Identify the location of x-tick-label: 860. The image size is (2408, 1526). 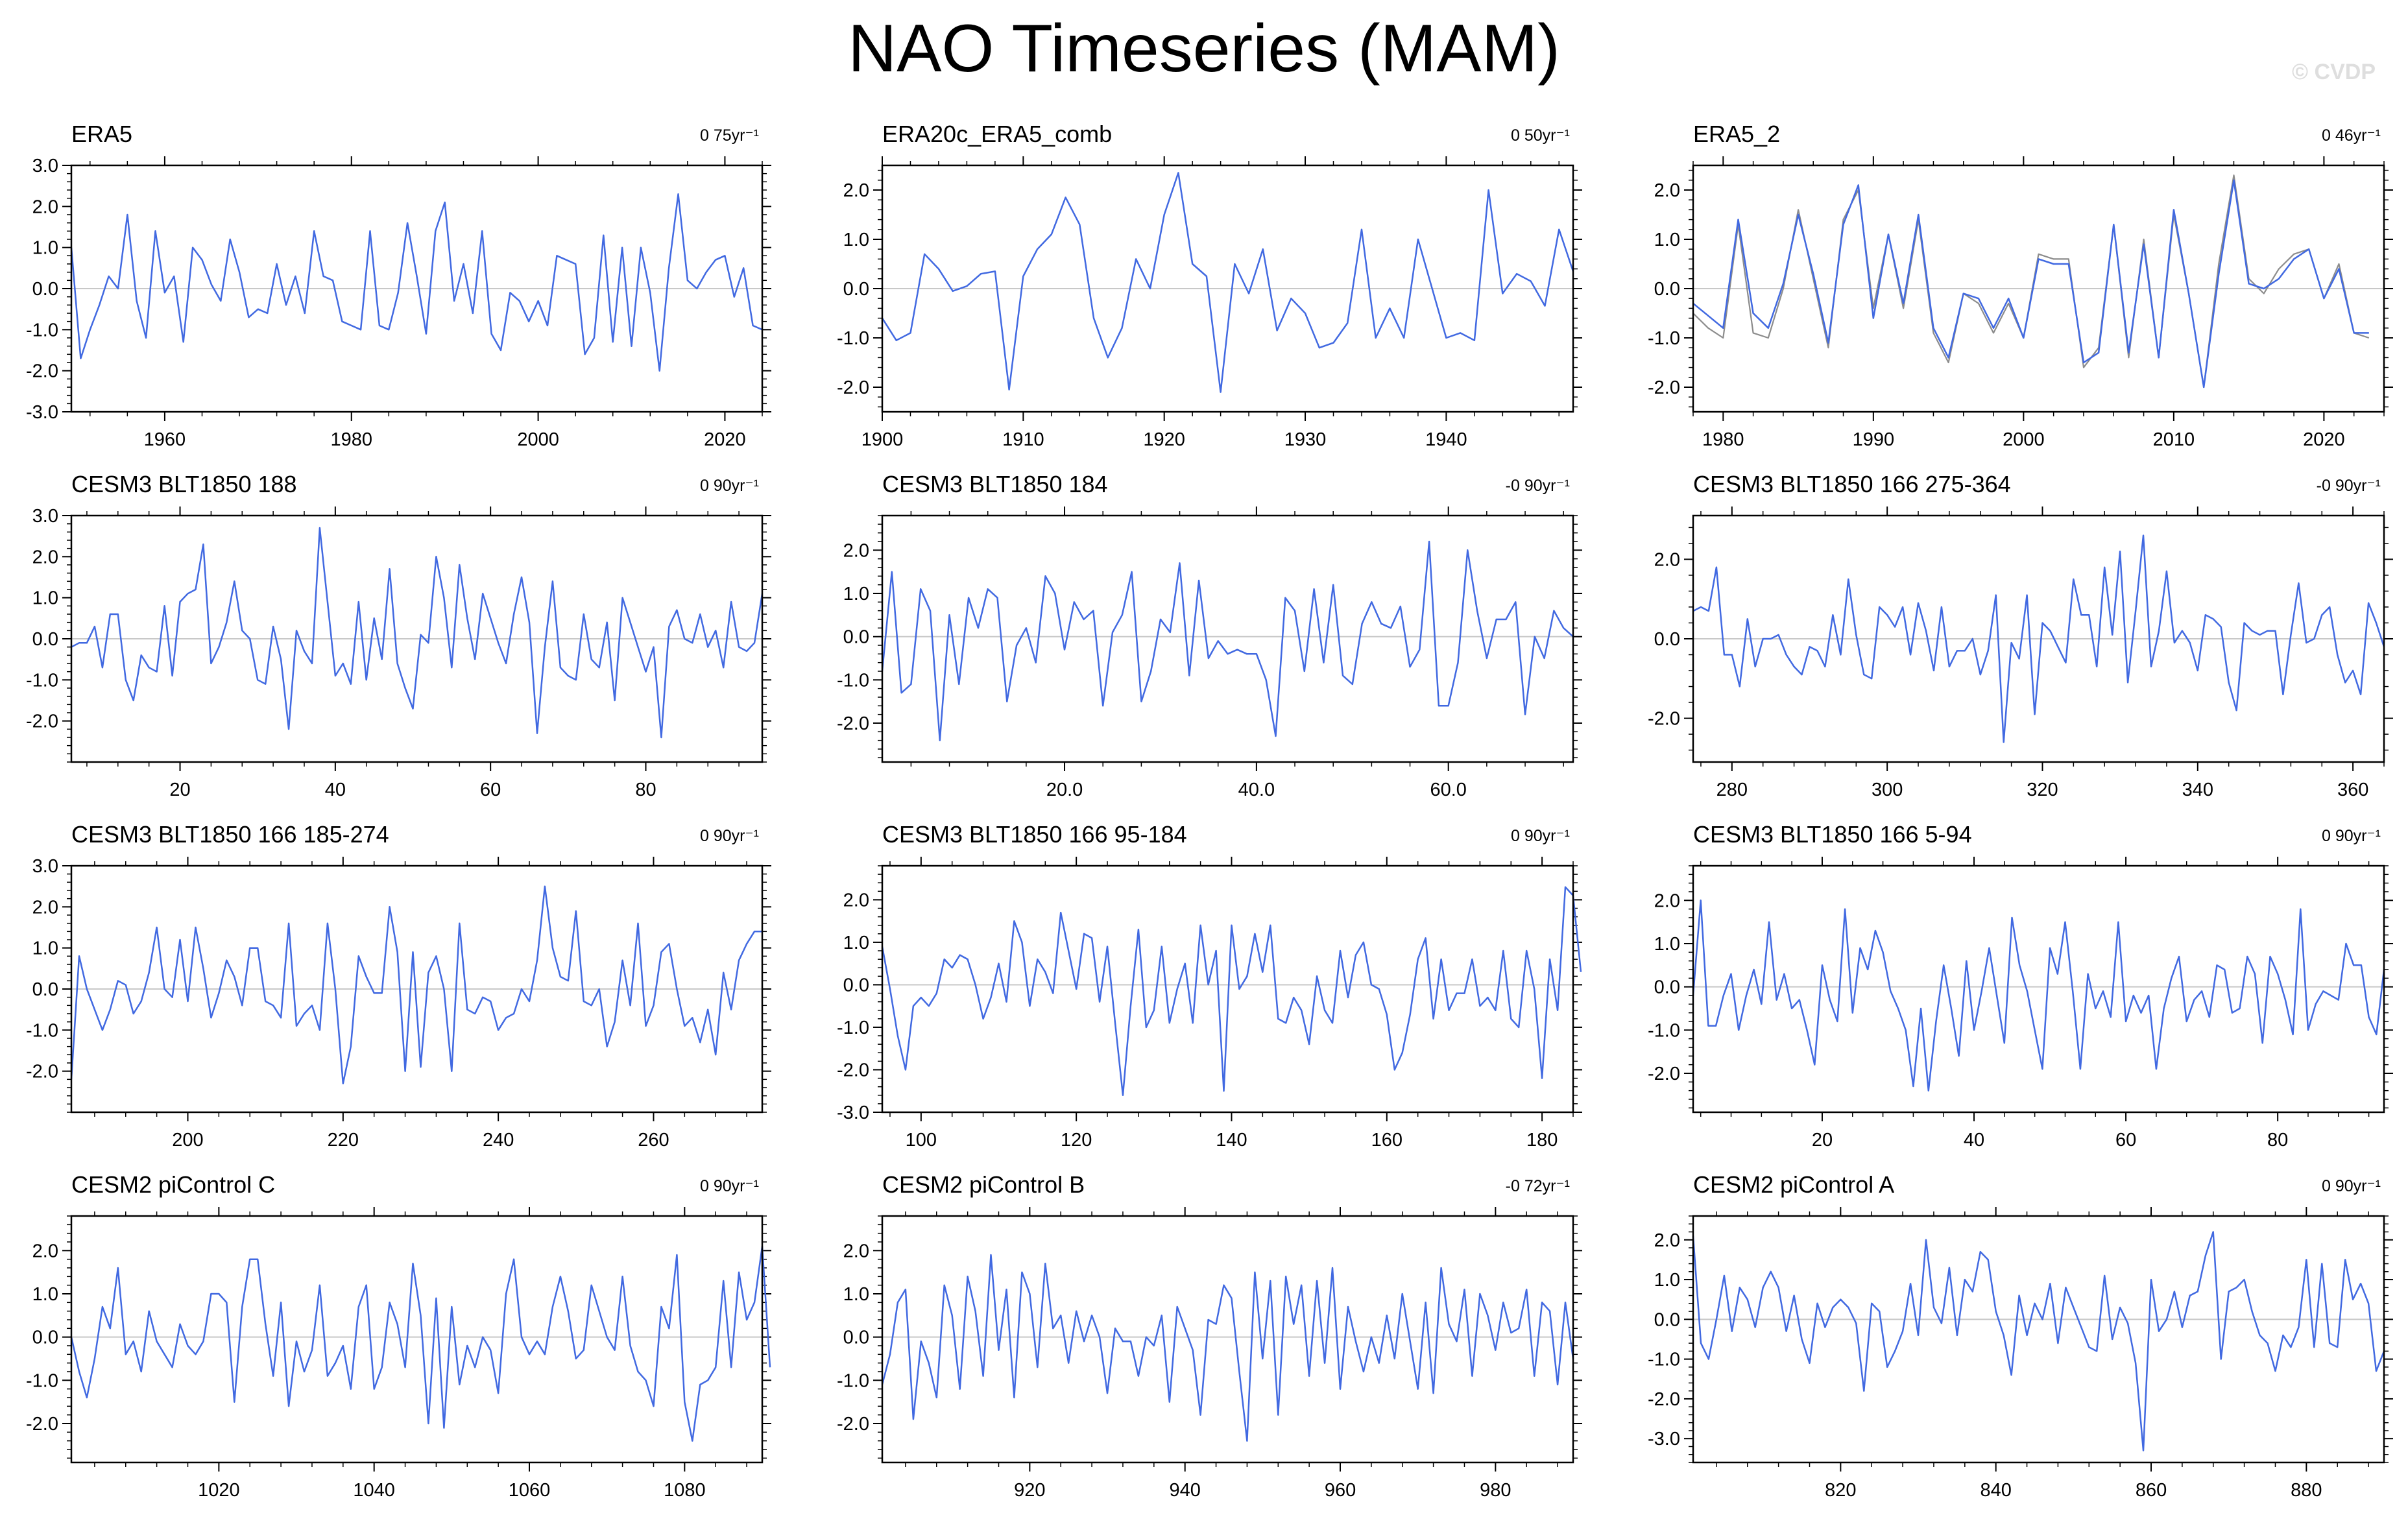
(2151, 1490).